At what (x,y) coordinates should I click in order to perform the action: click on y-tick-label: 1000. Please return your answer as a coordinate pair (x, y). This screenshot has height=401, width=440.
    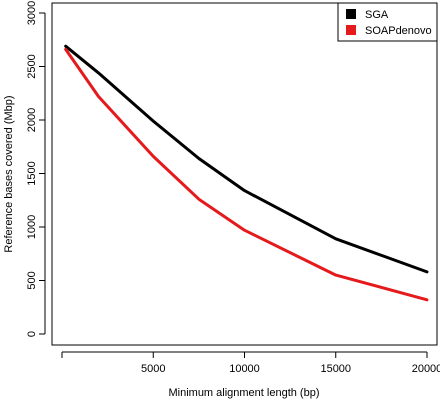
    Looking at the image, I should click on (32, 227).